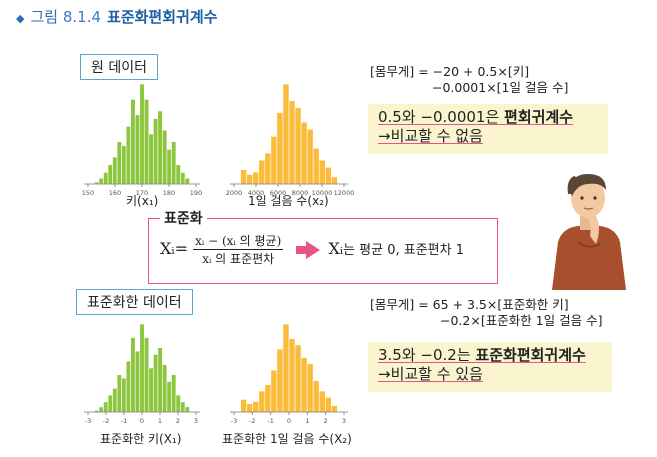 This screenshot has height=457, width=657. I want to click on x-tick-label: 2000, so click(234, 193).